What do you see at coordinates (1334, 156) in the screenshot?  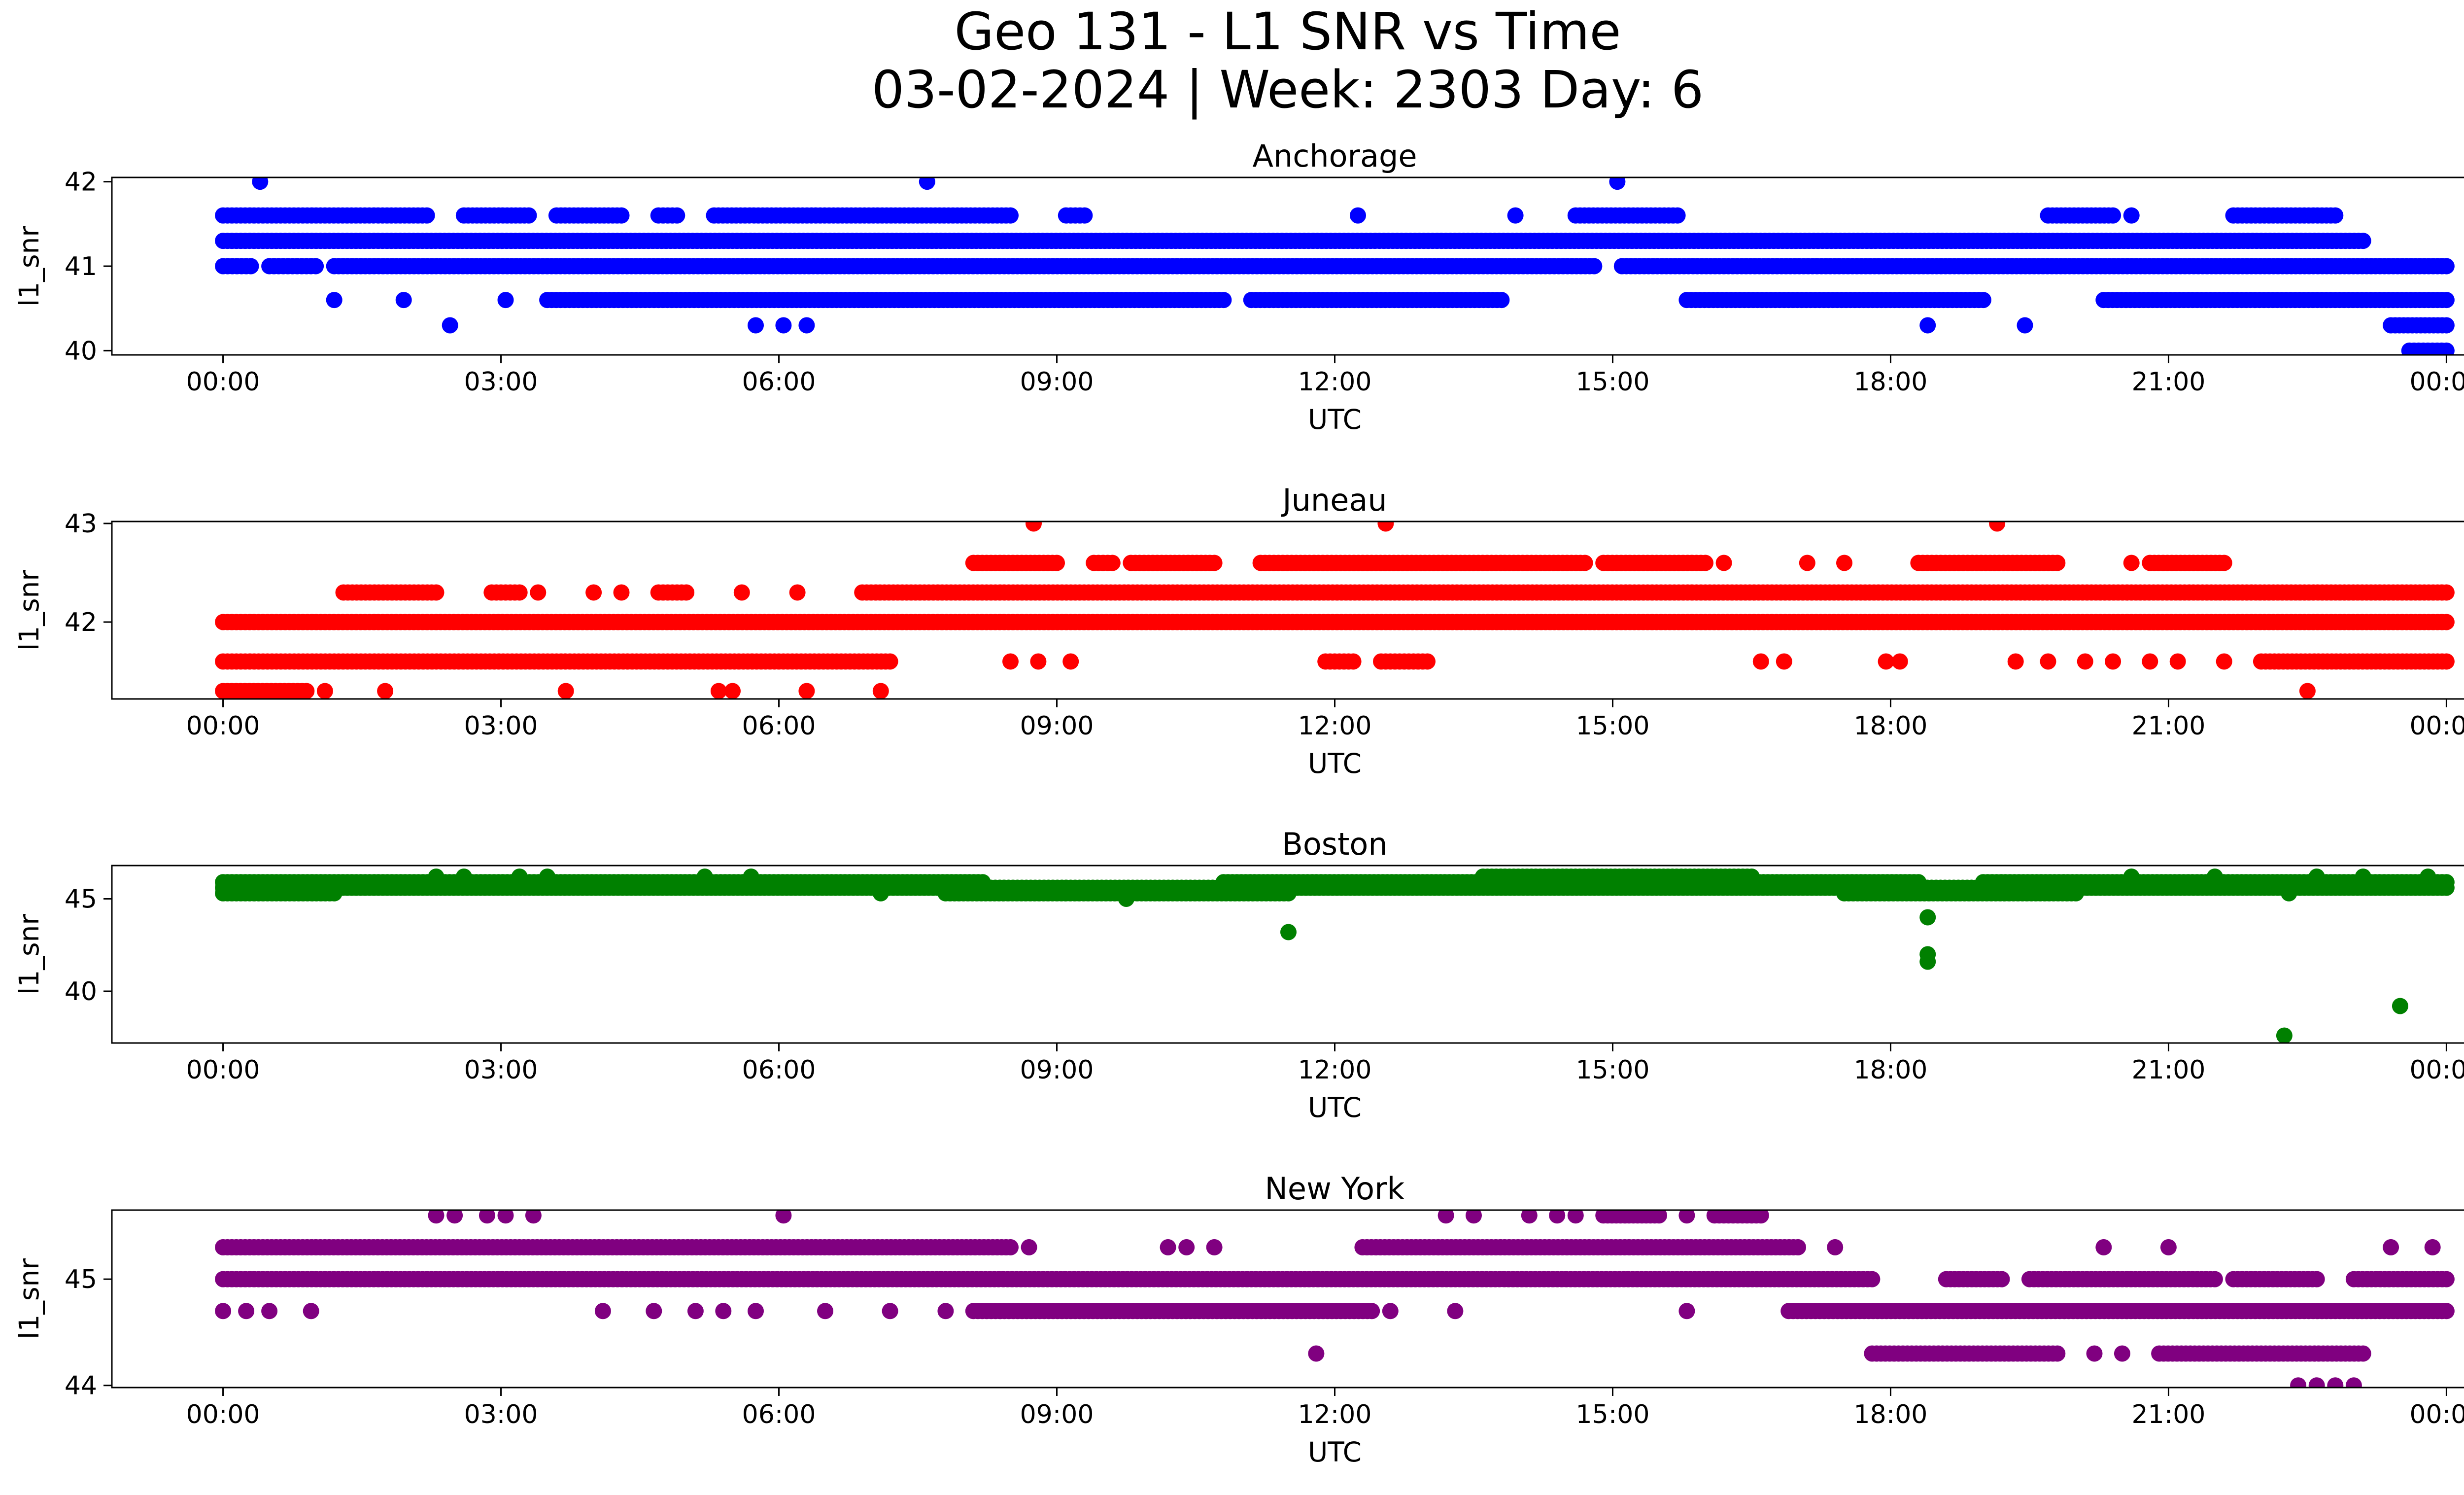 I see `subplot-title: Anchorage` at bounding box center [1334, 156].